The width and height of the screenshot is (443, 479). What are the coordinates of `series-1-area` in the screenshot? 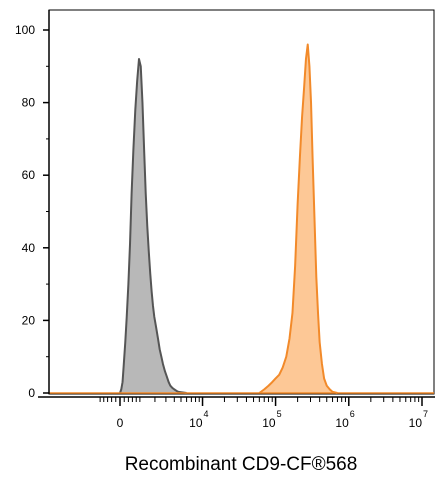 It's located at (298, 219).